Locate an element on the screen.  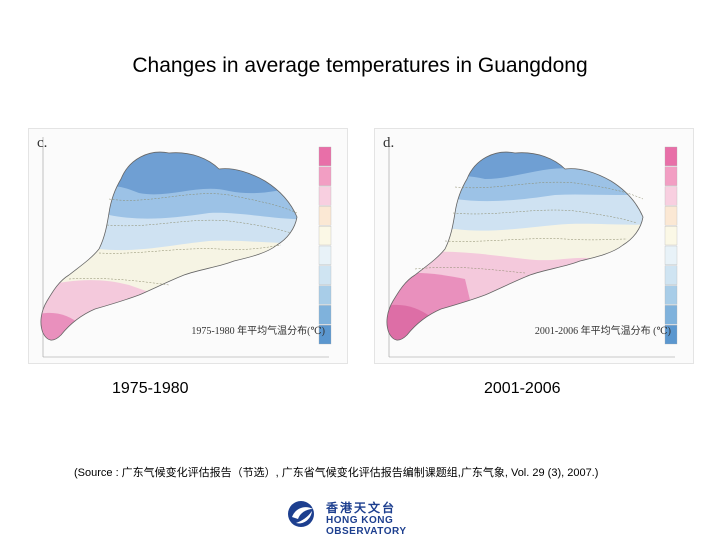
logo-chinese-name: 香港天文台 is located at coordinates (361, 508).